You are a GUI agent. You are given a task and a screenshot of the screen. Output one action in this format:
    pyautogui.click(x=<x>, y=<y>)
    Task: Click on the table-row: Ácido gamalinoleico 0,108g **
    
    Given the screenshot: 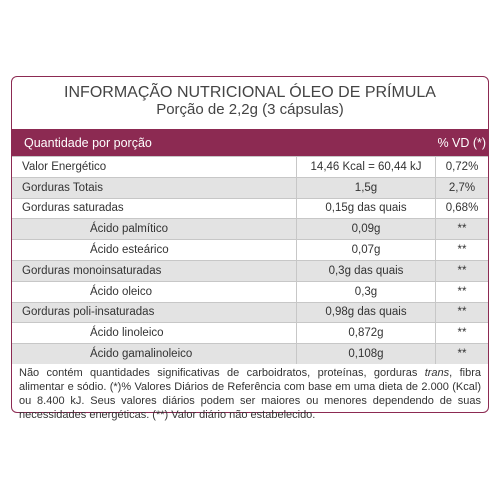 What is the action you would take?
    pyautogui.click(x=250, y=353)
    